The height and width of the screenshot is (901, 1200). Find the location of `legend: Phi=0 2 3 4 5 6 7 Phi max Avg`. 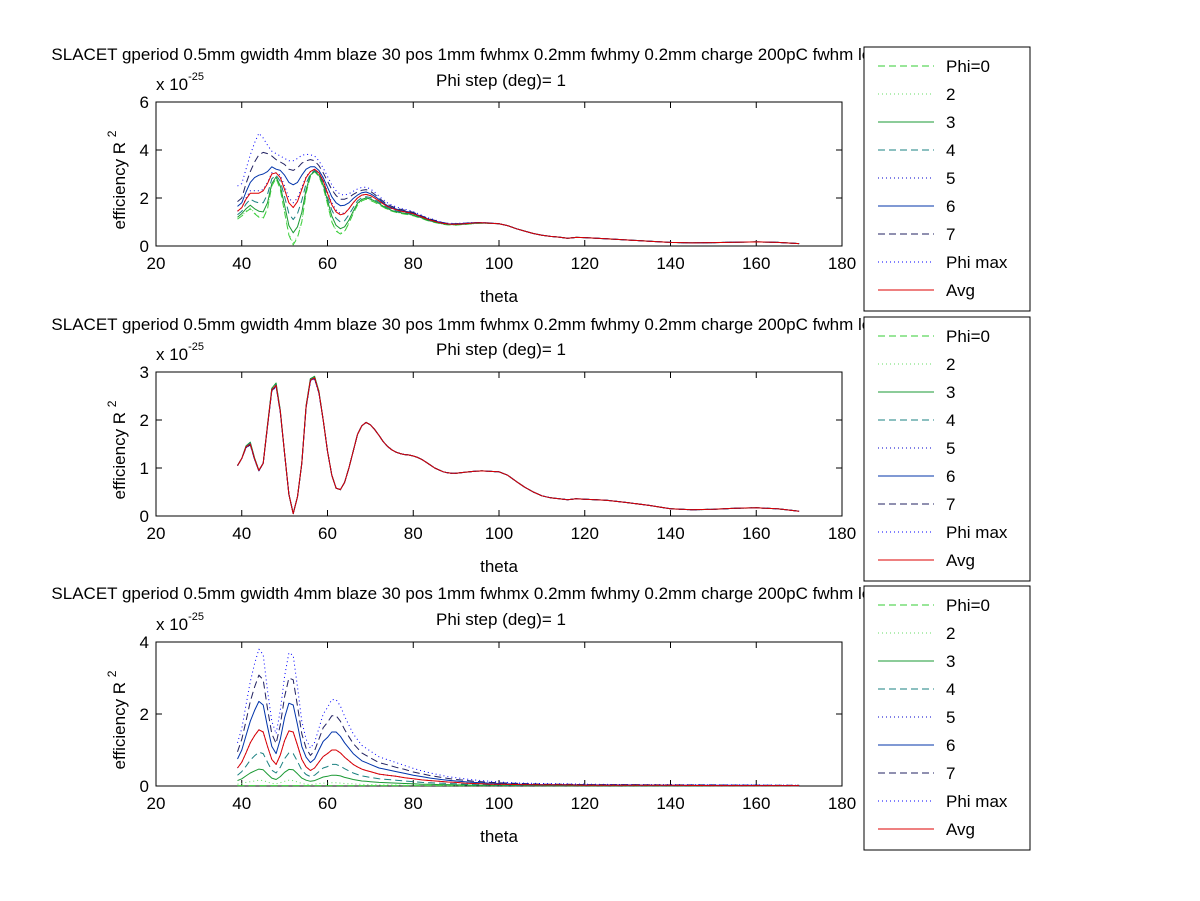

legend: Phi=0 2 3 4 5 6 7 Phi max Avg is located at coordinates (947, 179).